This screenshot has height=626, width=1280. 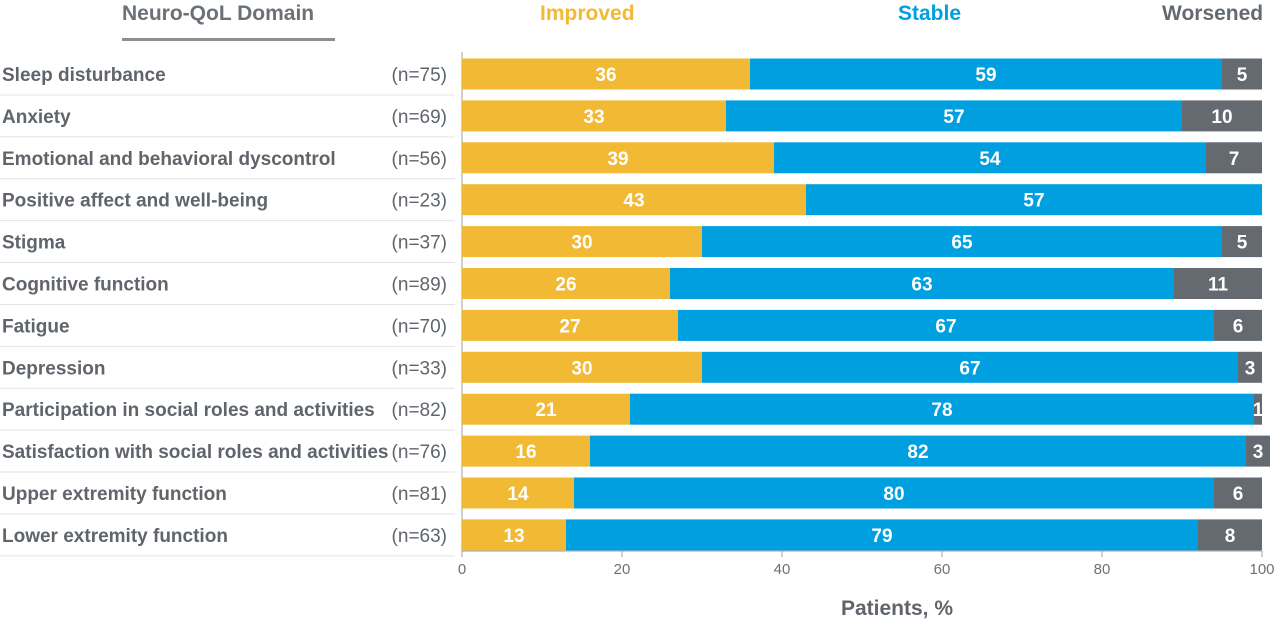 What do you see at coordinates (782, 569) in the screenshot?
I see `x-tick-label: 40` at bounding box center [782, 569].